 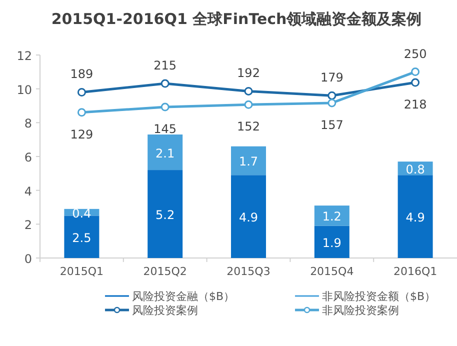 What do you see at coordinates (28, 157) in the screenshot?
I see `y-tick-label: 6` at bounding box center [28, 157].